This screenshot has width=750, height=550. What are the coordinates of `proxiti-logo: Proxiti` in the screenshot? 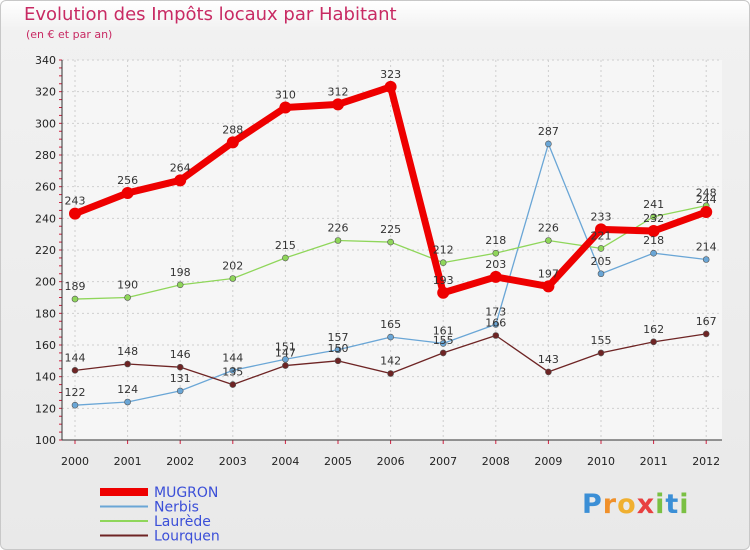 It's located at (636, 504).